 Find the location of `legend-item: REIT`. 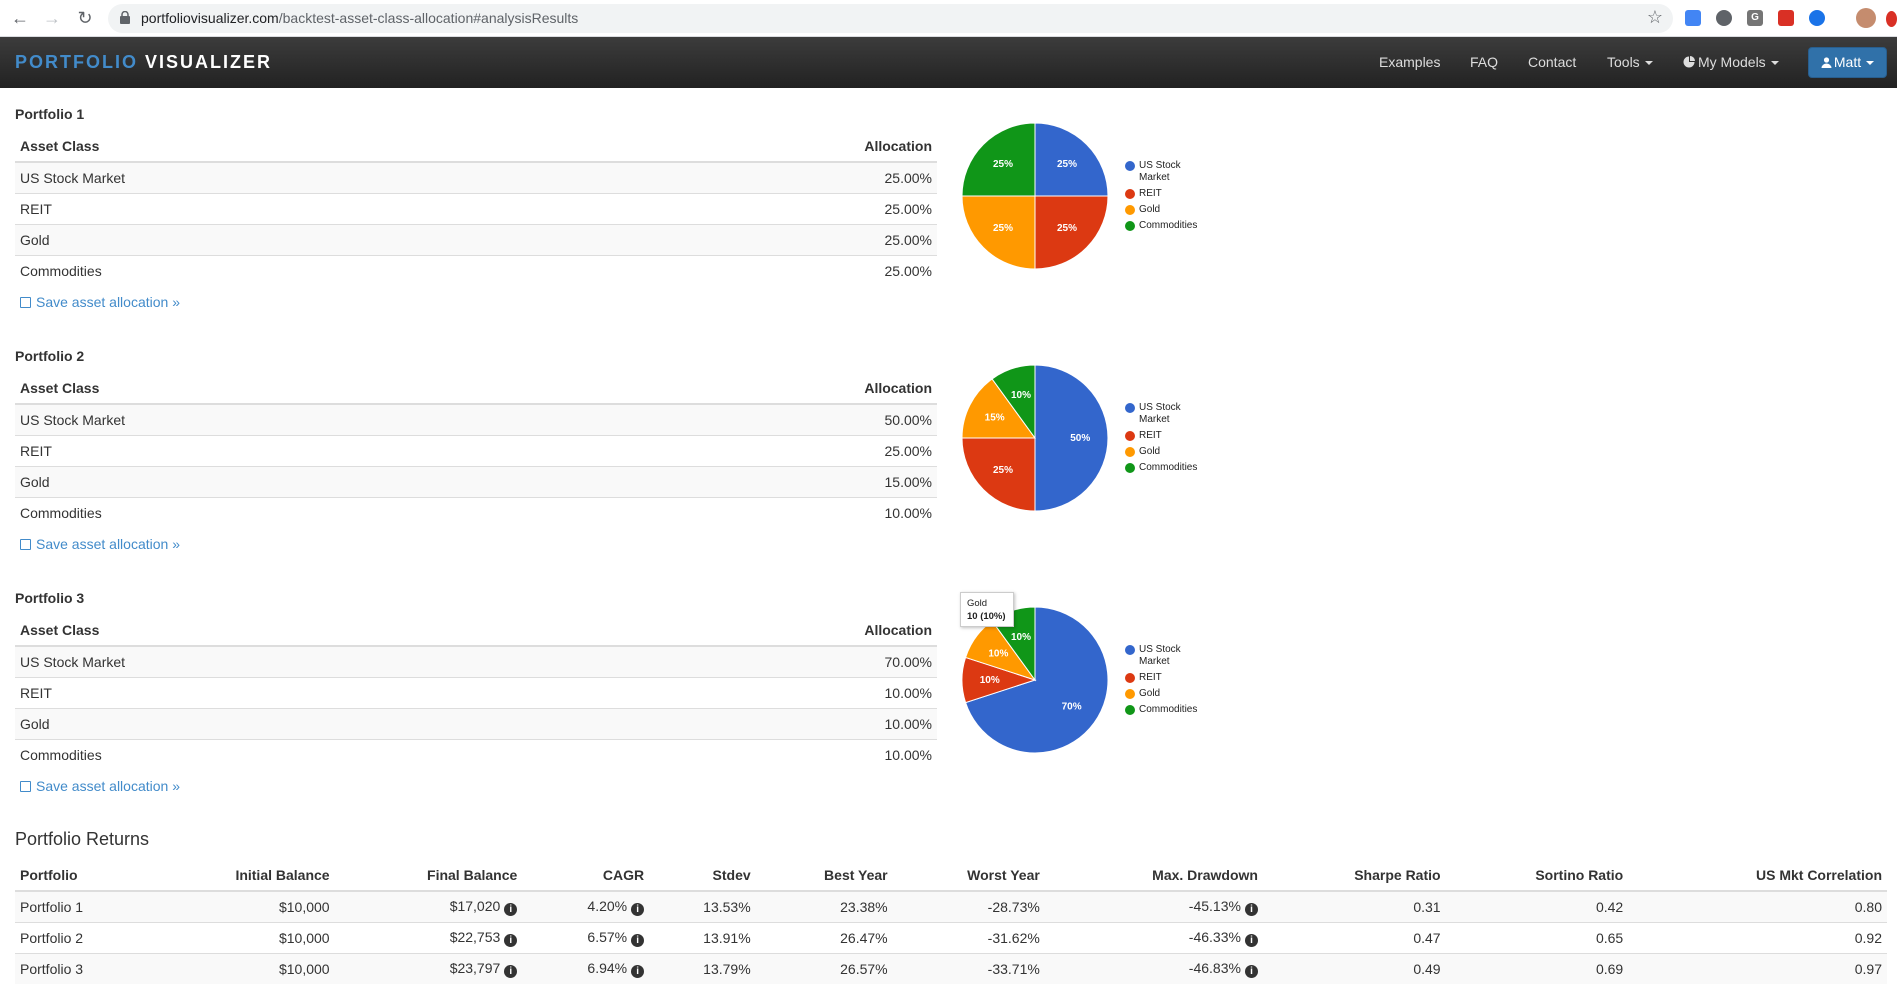

legend-item: REIT is located at coordinates (1161, 680).